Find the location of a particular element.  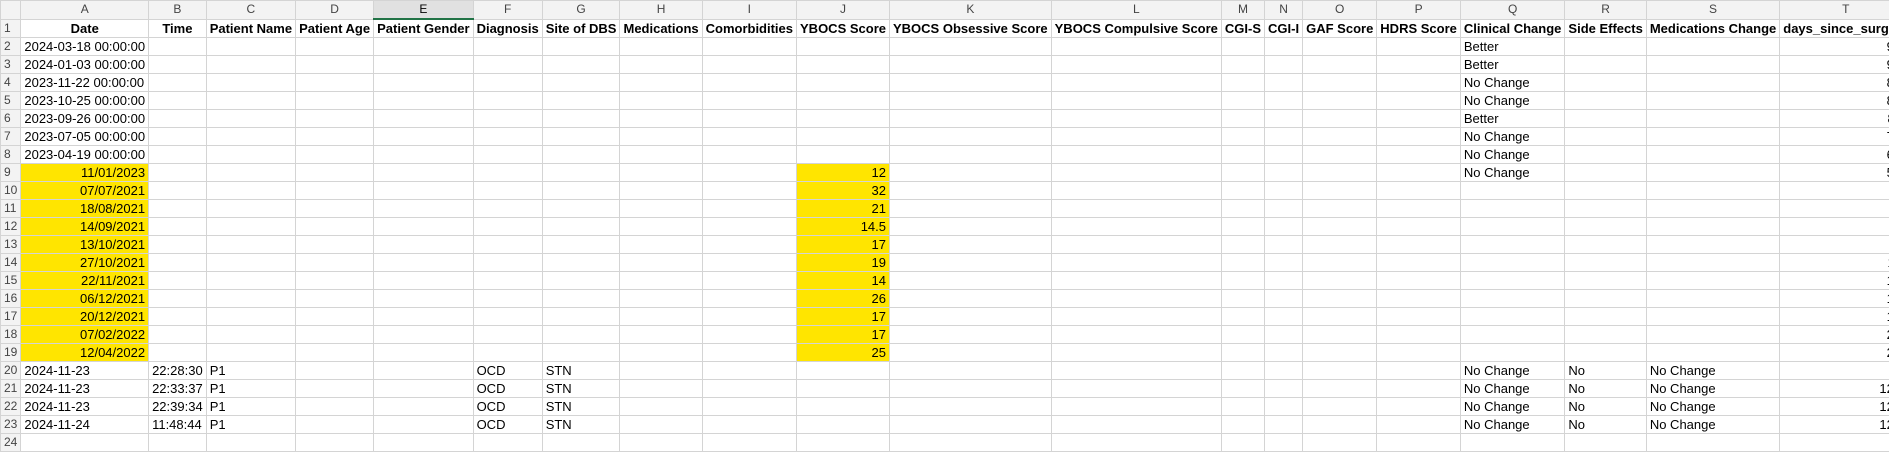

cell: 166 is located at coordinates (1834, 316).